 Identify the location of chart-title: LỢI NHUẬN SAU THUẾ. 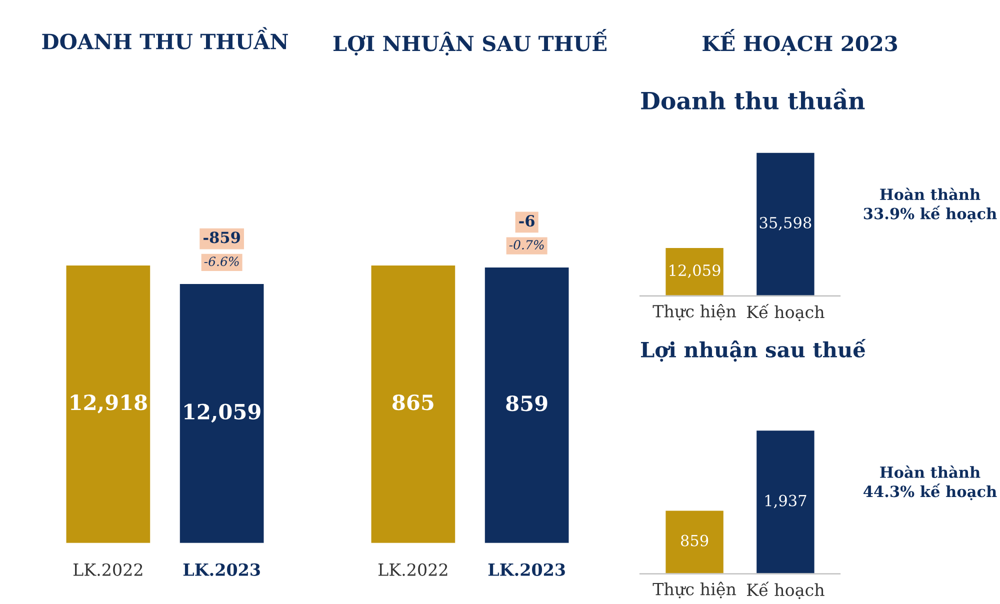
(470, 42).